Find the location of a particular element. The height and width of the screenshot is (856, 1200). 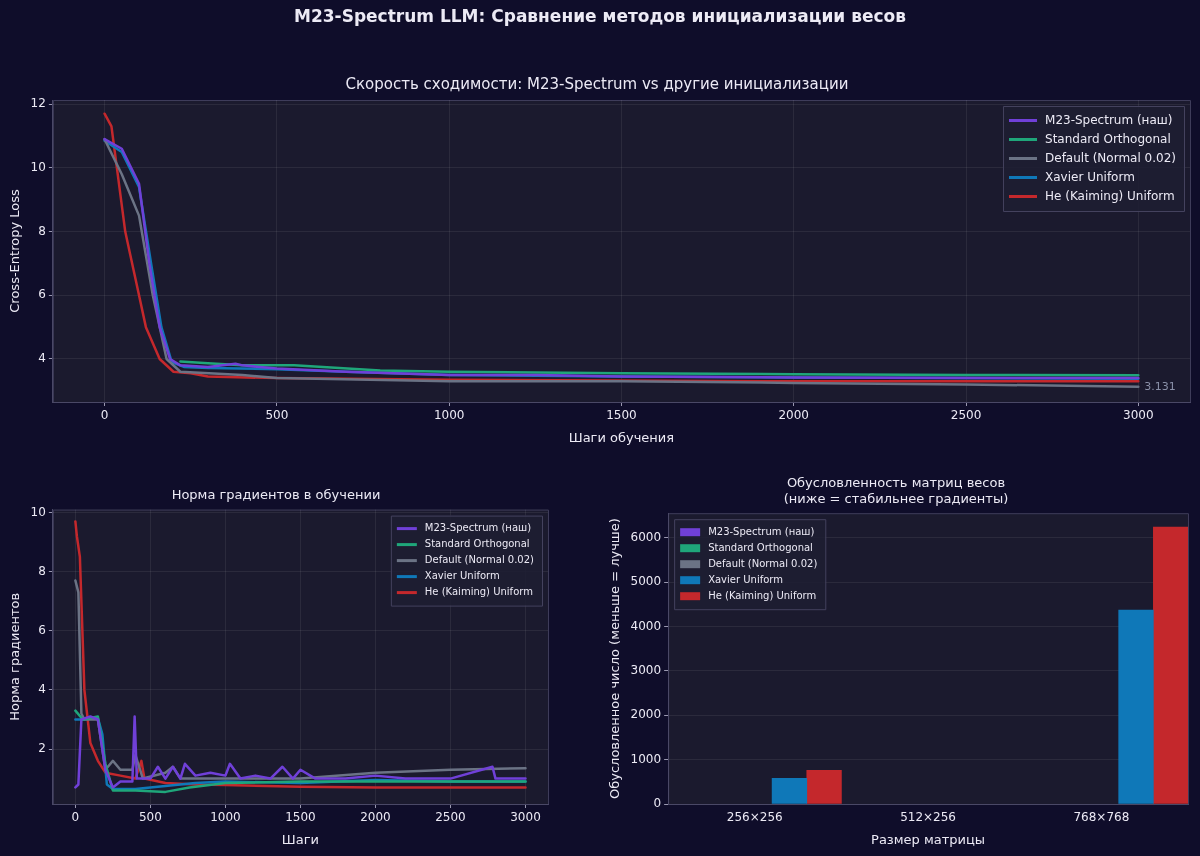

annotation: 3.131 is located at coordinates (1160, 386).